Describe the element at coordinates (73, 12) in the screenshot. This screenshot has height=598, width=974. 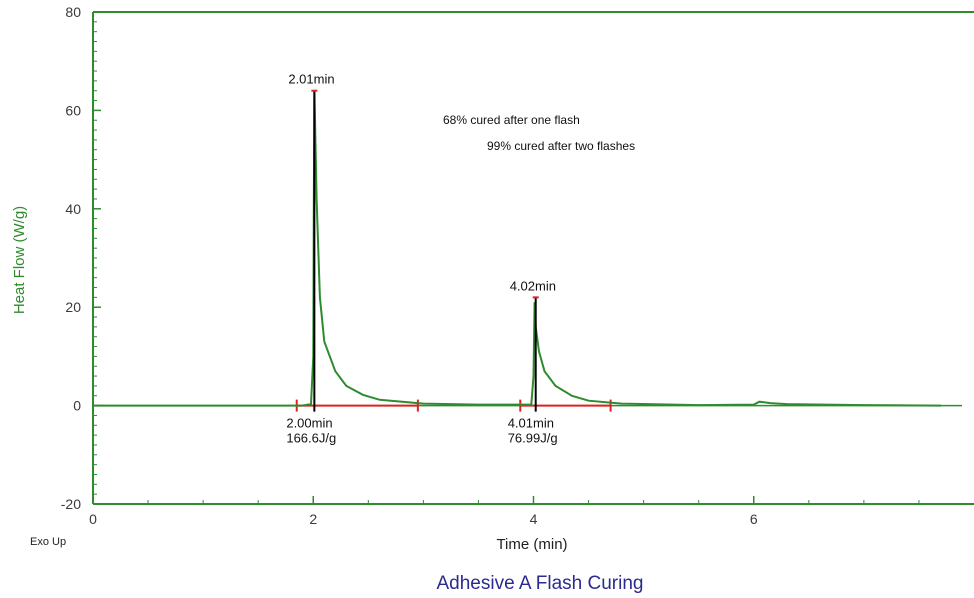
I see `y-tick-label: 80` at that location.